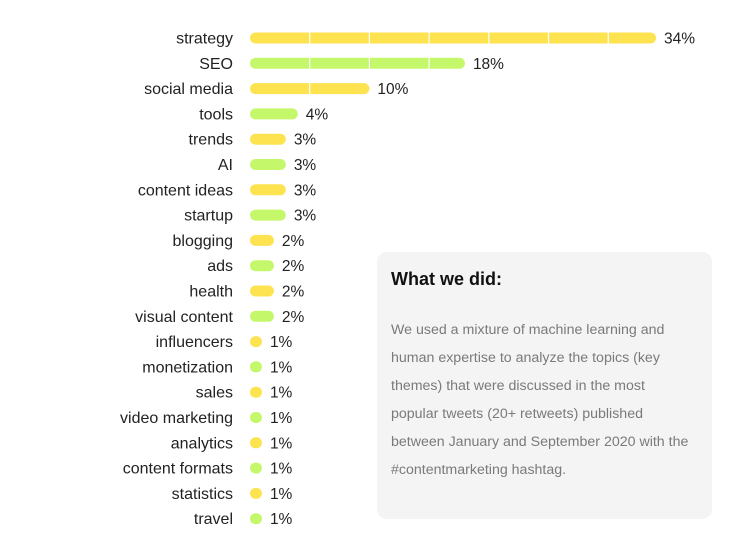 The height and width of the screenshot is (546, 738). Describe the element at coordinates (256, 342) in the screenshot. I see `bar-influencers` at that location.